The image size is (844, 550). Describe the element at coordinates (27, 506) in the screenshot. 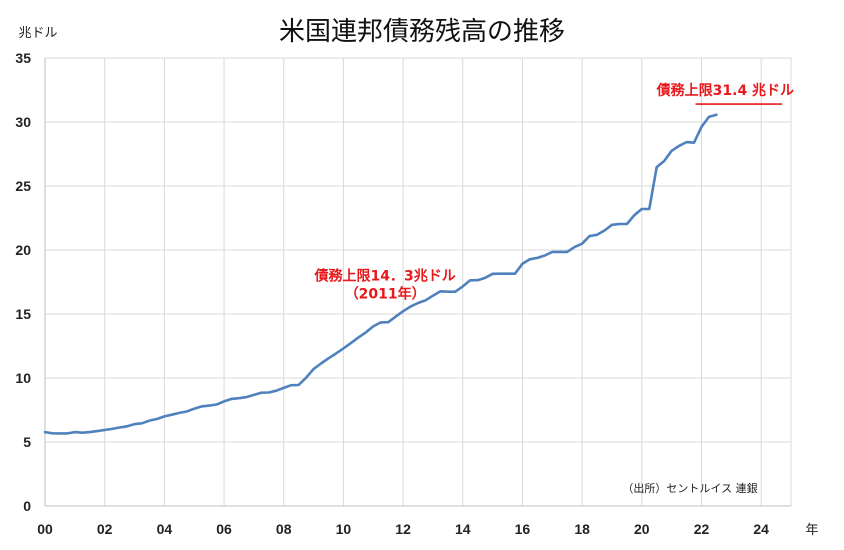

I see `y-tick-label: 0` at that location.